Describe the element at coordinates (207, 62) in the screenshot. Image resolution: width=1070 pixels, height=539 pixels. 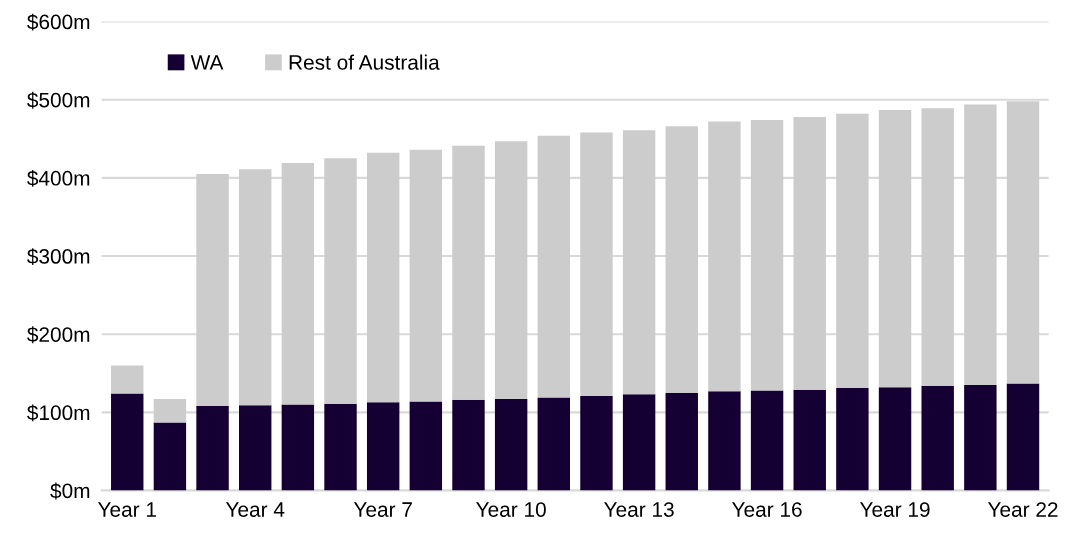
I see `legend-label: WA` at that location.